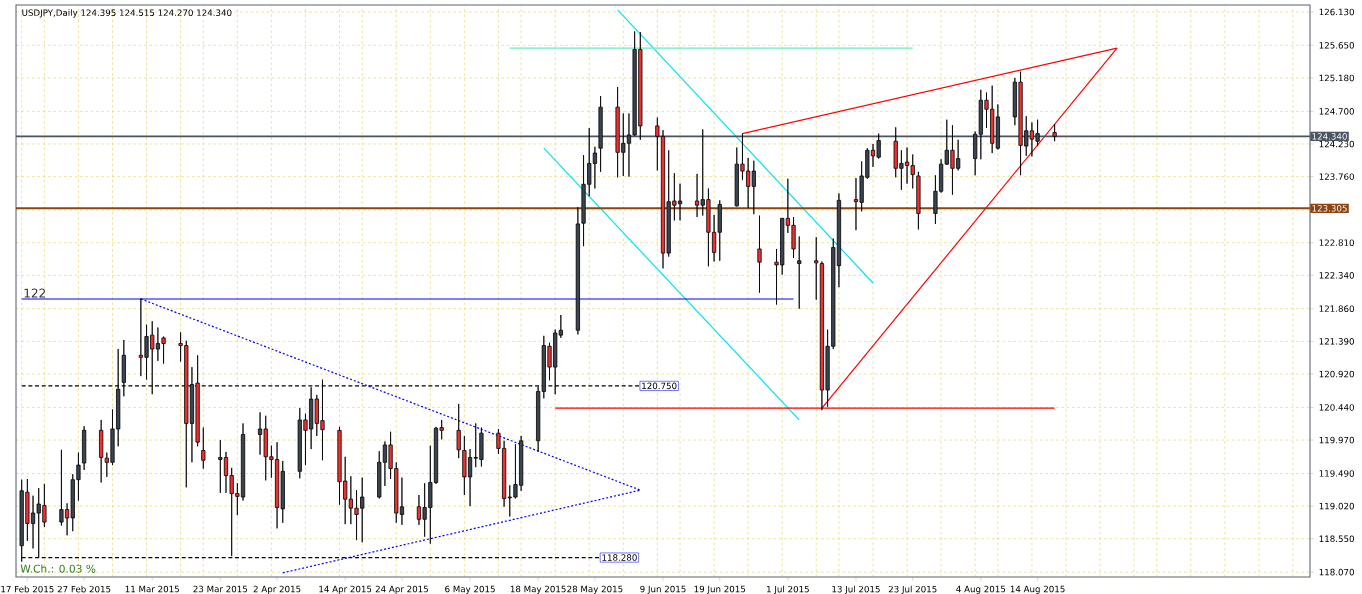 The image size is (1362, 594). Describe the element at coordinates (538, 589) in the screenshot. I see `x-tick-label: 18 May 2015` at that location.